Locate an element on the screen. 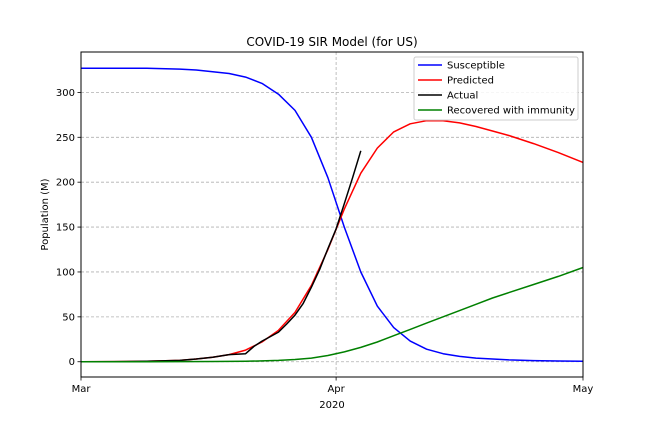  y-tick-label: 100 is located at coordinates (65, 272).